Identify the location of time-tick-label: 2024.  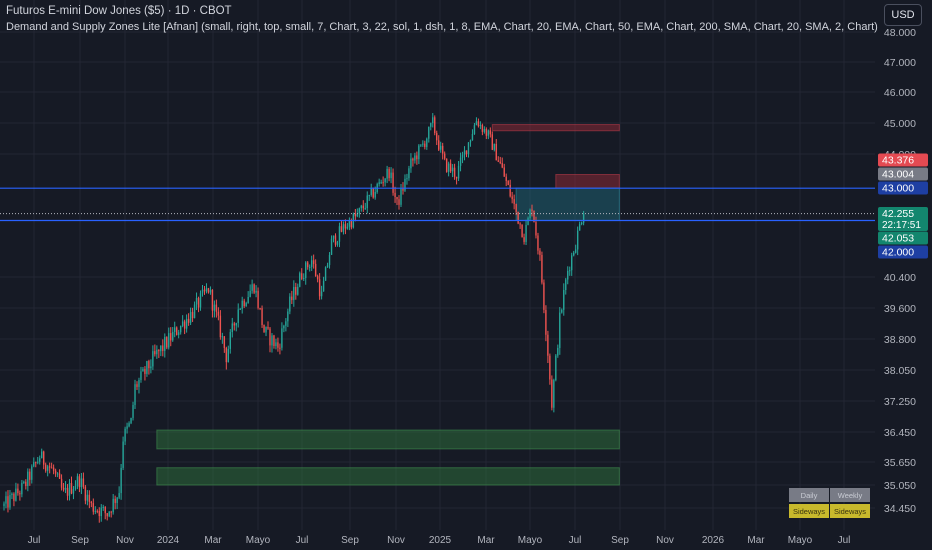
(168, 540).